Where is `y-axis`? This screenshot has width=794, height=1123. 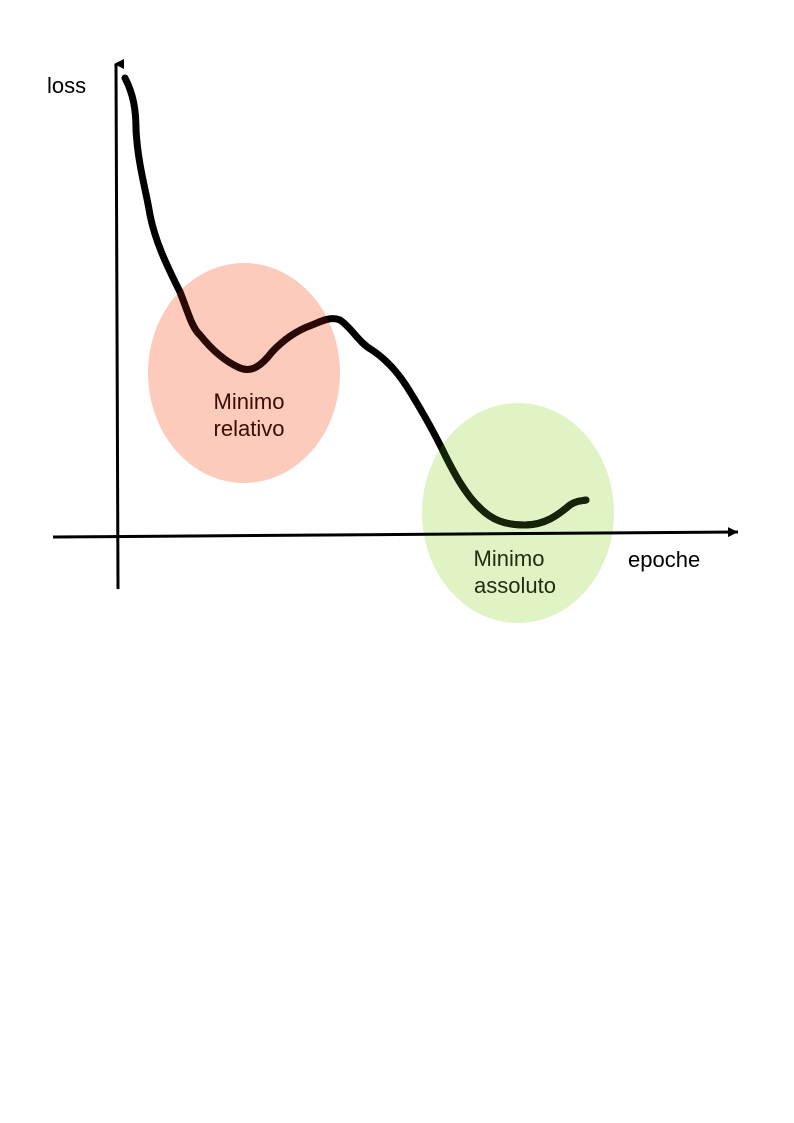 y-axis is located at coordinates (119, 324).